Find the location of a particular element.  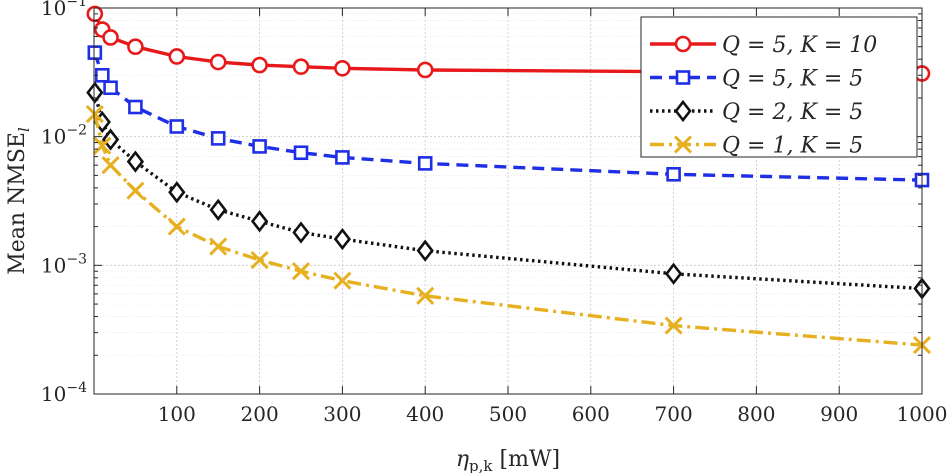

x-tick-label: 700 is located at coordinates (674, 414).